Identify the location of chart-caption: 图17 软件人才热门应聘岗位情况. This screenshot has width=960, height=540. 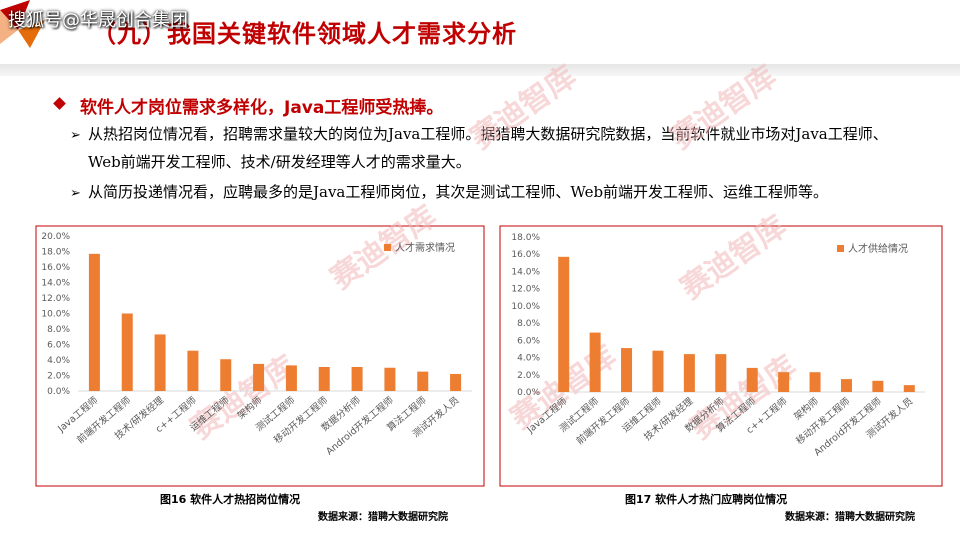
(706, 499).